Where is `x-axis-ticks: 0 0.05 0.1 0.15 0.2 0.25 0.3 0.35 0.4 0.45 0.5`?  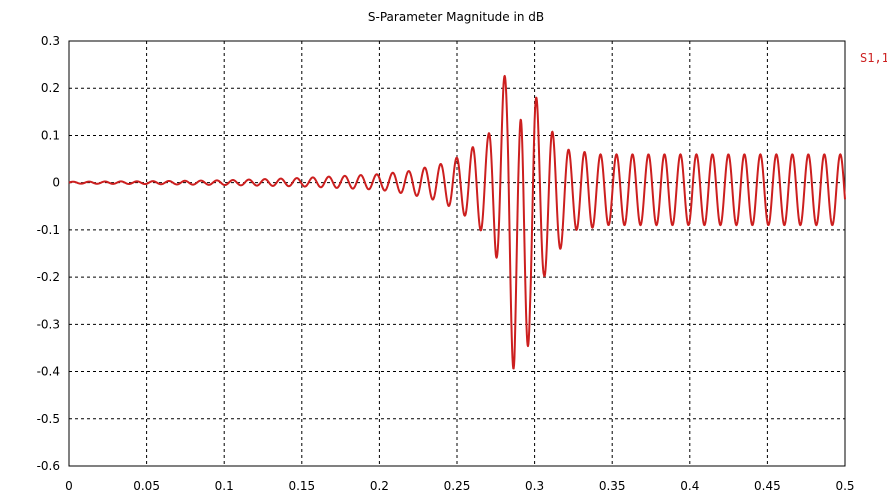
x-axis-ticks: 0 0.05 0.1 0.15 0.2 0.25 0.3 0.35 0.4 0.45 0.5 is located at coordinates (459, 486).